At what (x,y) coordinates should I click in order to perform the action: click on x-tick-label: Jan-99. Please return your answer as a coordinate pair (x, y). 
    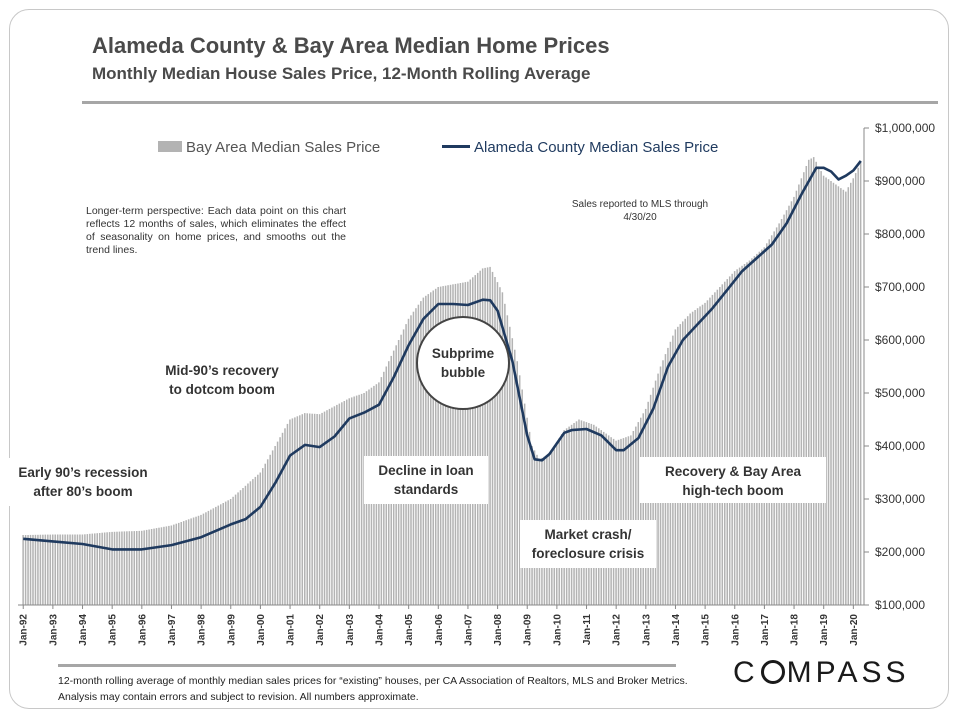
    Looking at the image, I should click on (231, 630).